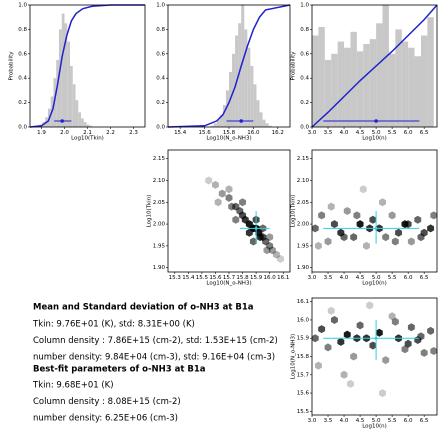 This screenshot has width=442, height=436. Describe the element at coordinates (303, 246) in the screenshot. I see `y-tick-label: 1.95` at that location.